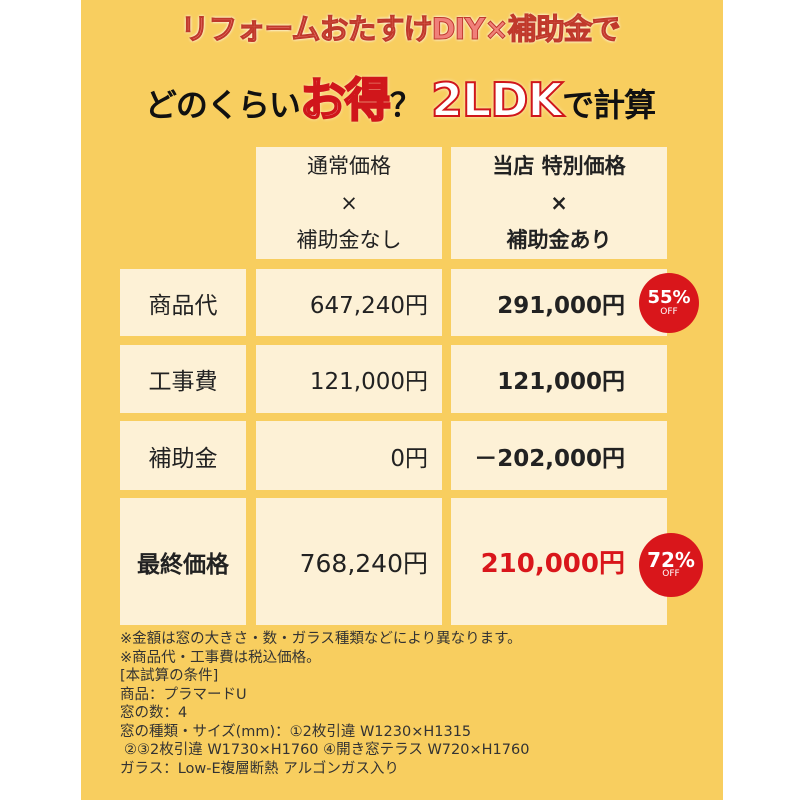 The height and width of the screenshot is (800, 800). I want to click on note-line: 商品：プラマードU, so click(183, 694).